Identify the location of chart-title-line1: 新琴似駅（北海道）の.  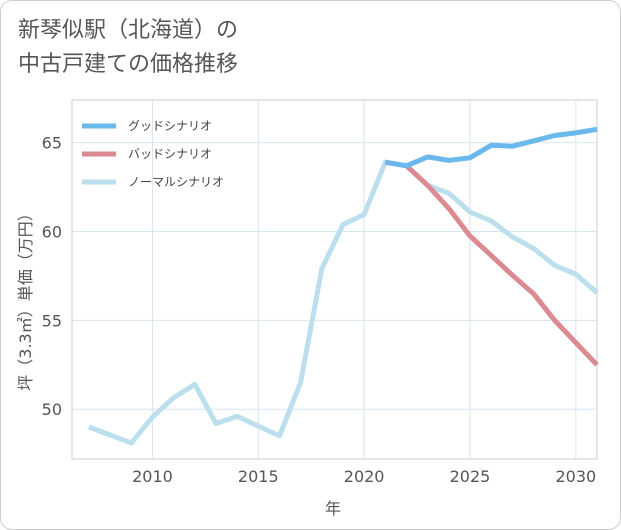
(128, 30).